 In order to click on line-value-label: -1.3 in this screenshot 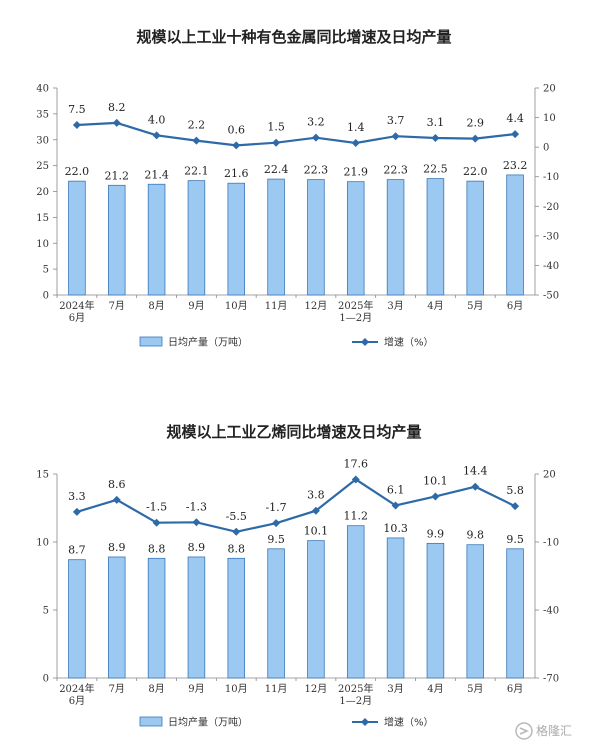, I will do `click(196, 506)`.